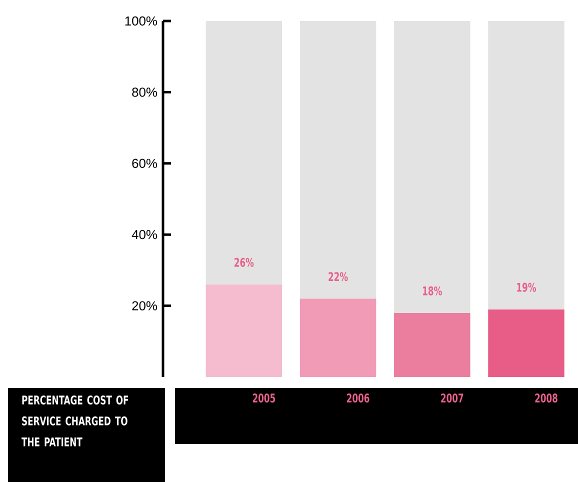 This screenshot has width=578, height=482. What do you see at coordinates (145, 92) in the screenshot?
I see `y-tick-label: 80%` at bounding box center [145, 92].